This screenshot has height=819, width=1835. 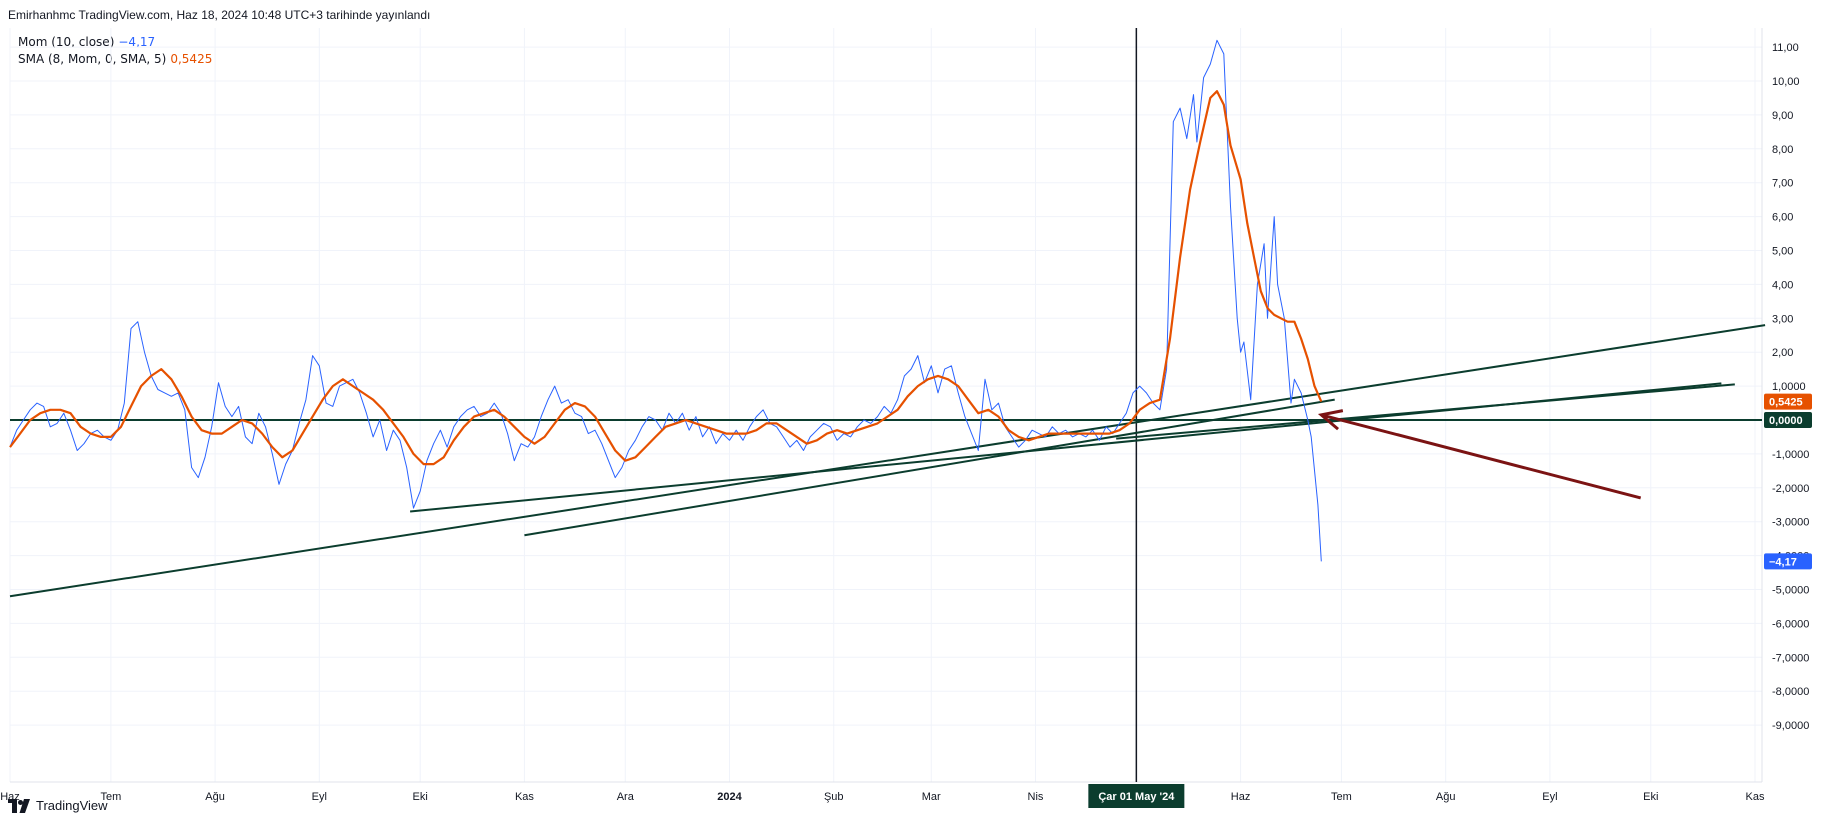 I want to click on tradingview-logo-icon, so click(x=19, y=805).